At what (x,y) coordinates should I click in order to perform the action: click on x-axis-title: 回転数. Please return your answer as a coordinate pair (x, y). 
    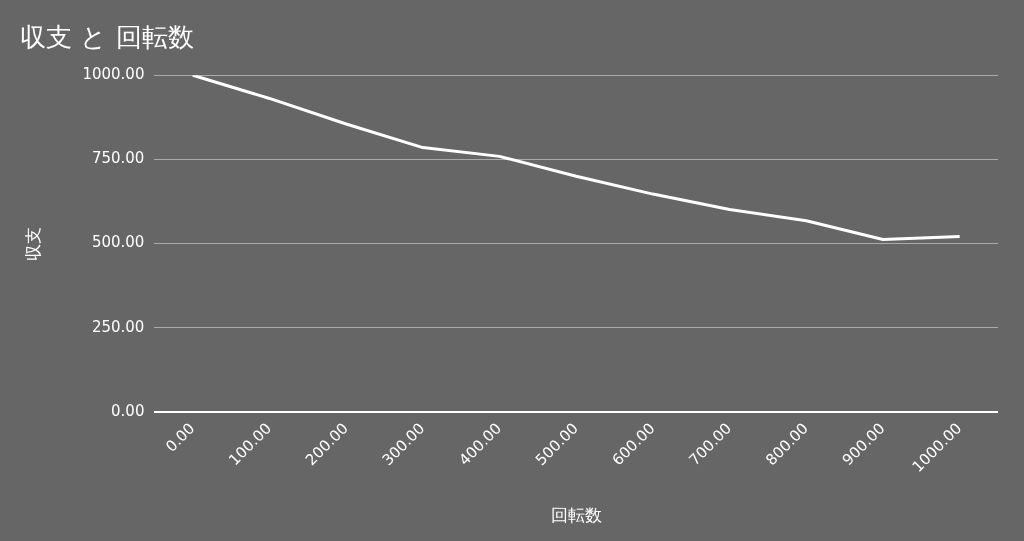
    Looking at the image, I should click on (576, 515).